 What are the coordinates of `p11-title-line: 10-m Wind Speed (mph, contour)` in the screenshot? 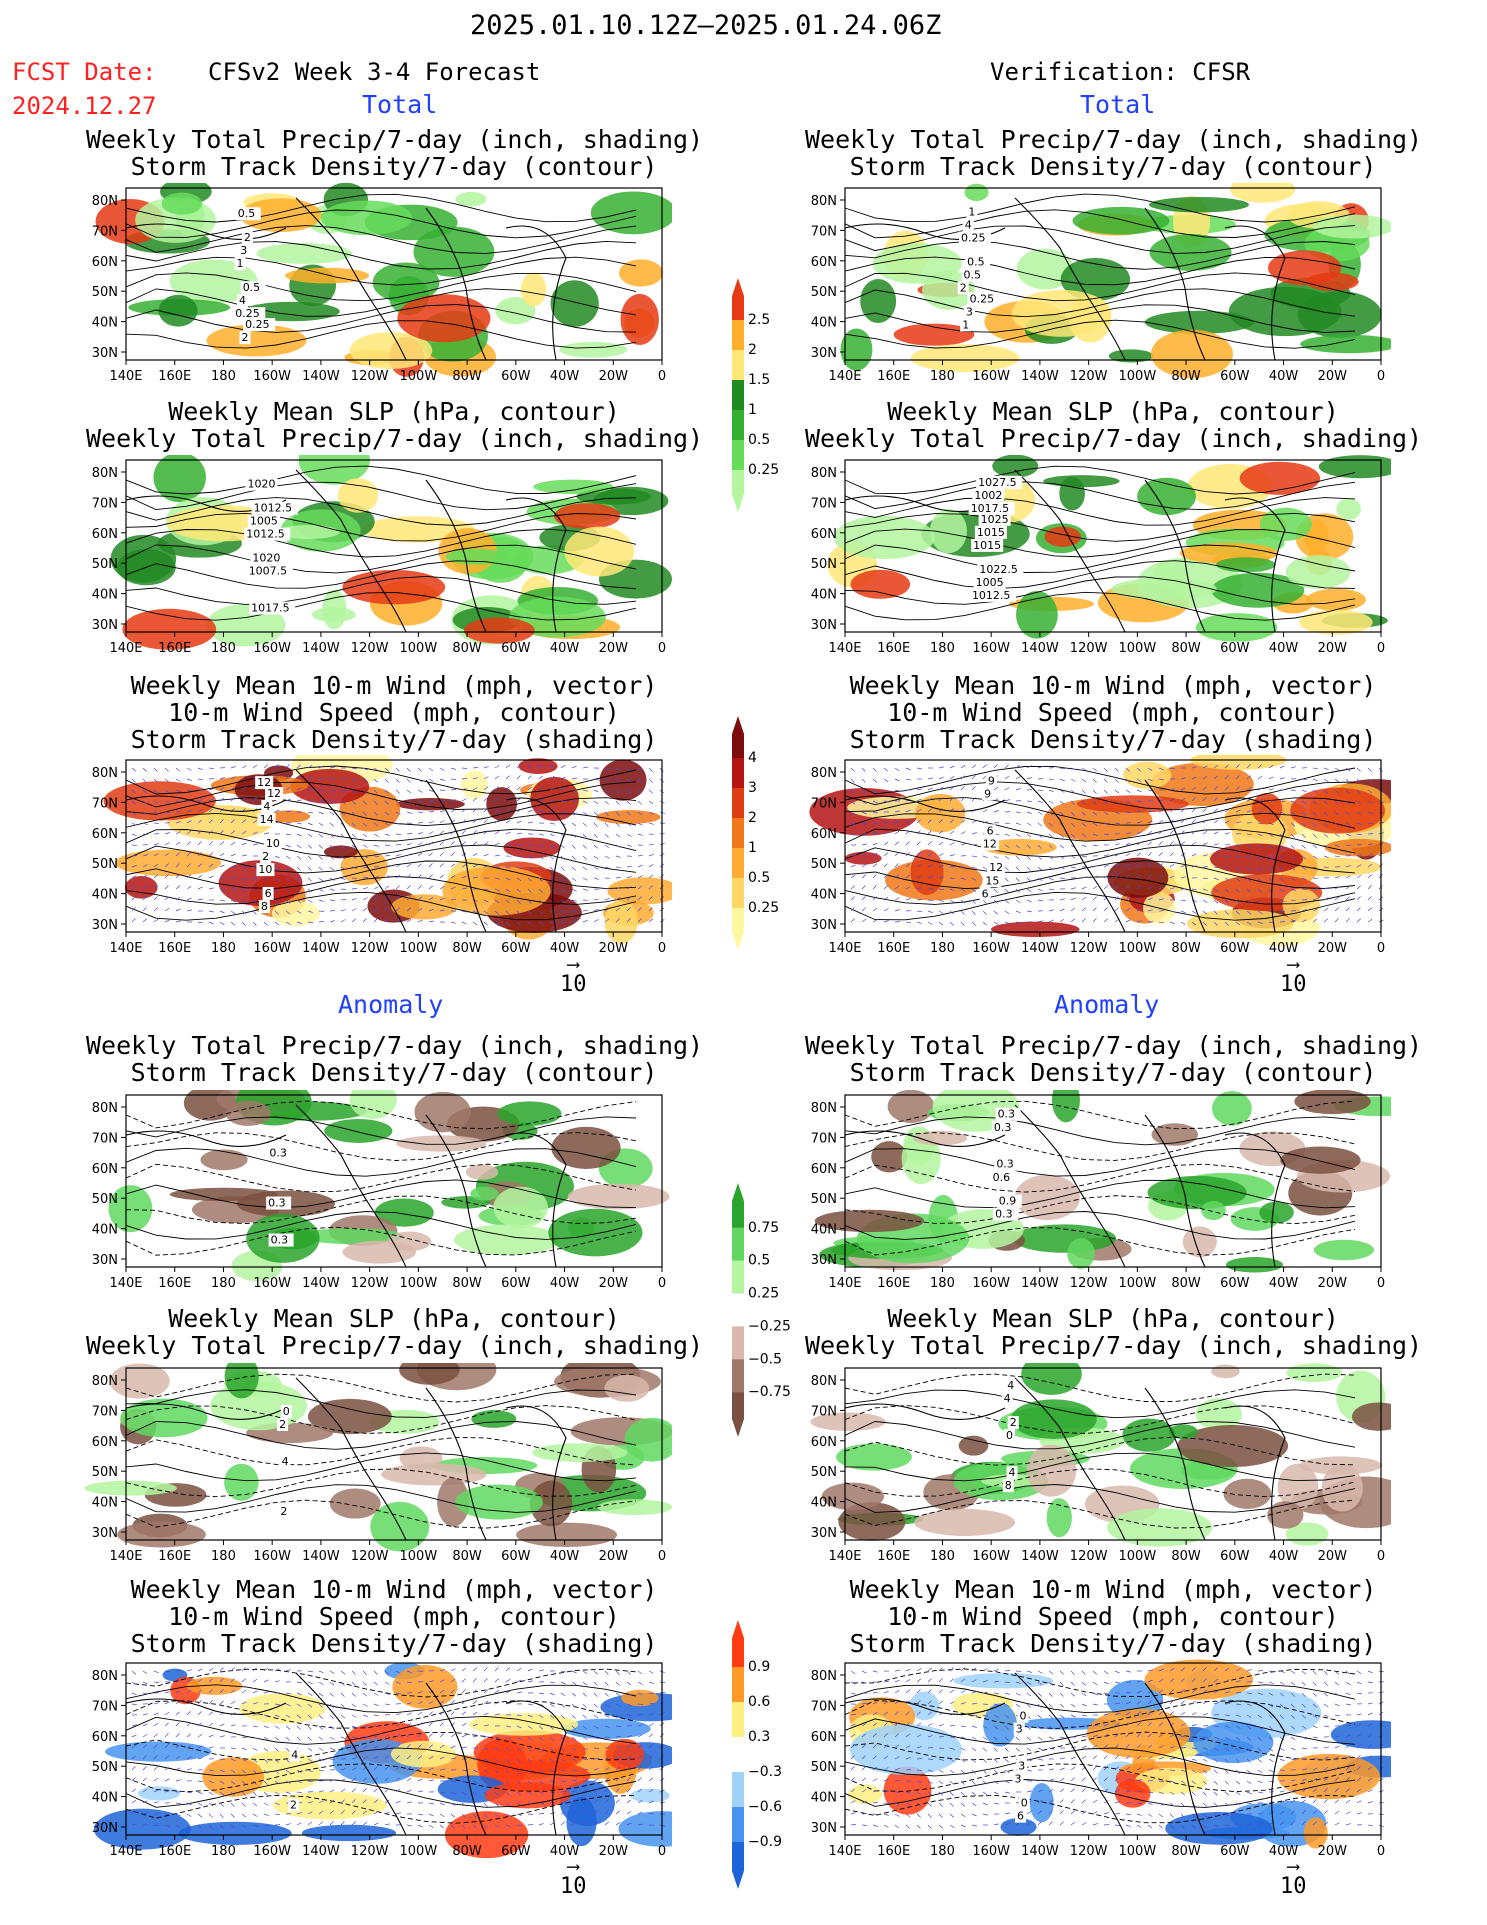 It's located at (394, 1616).